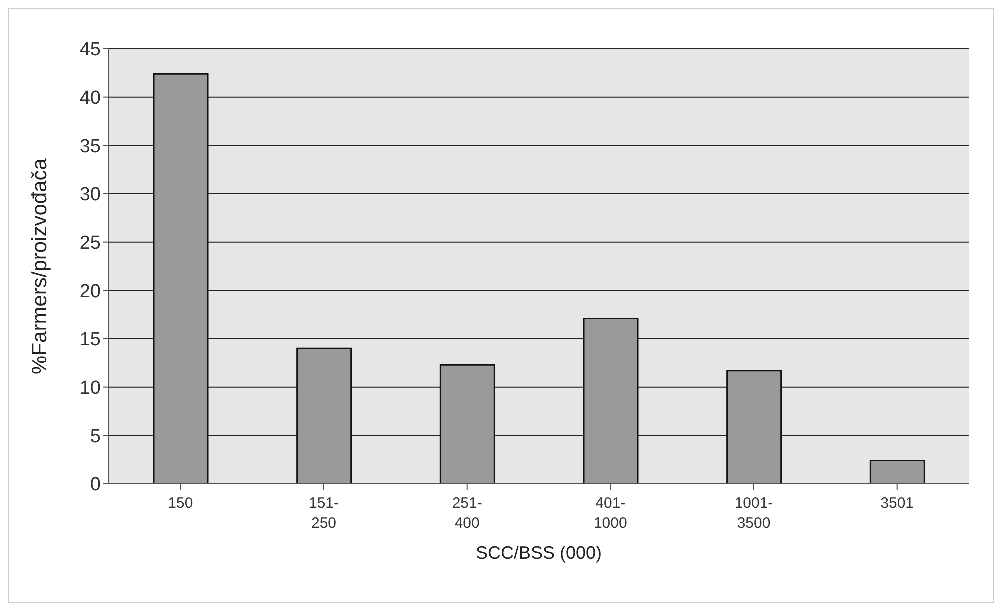  Describe the element at coordinates (467, 513) in the screenshot. I see `x-tick-label: 251-400` at that location.